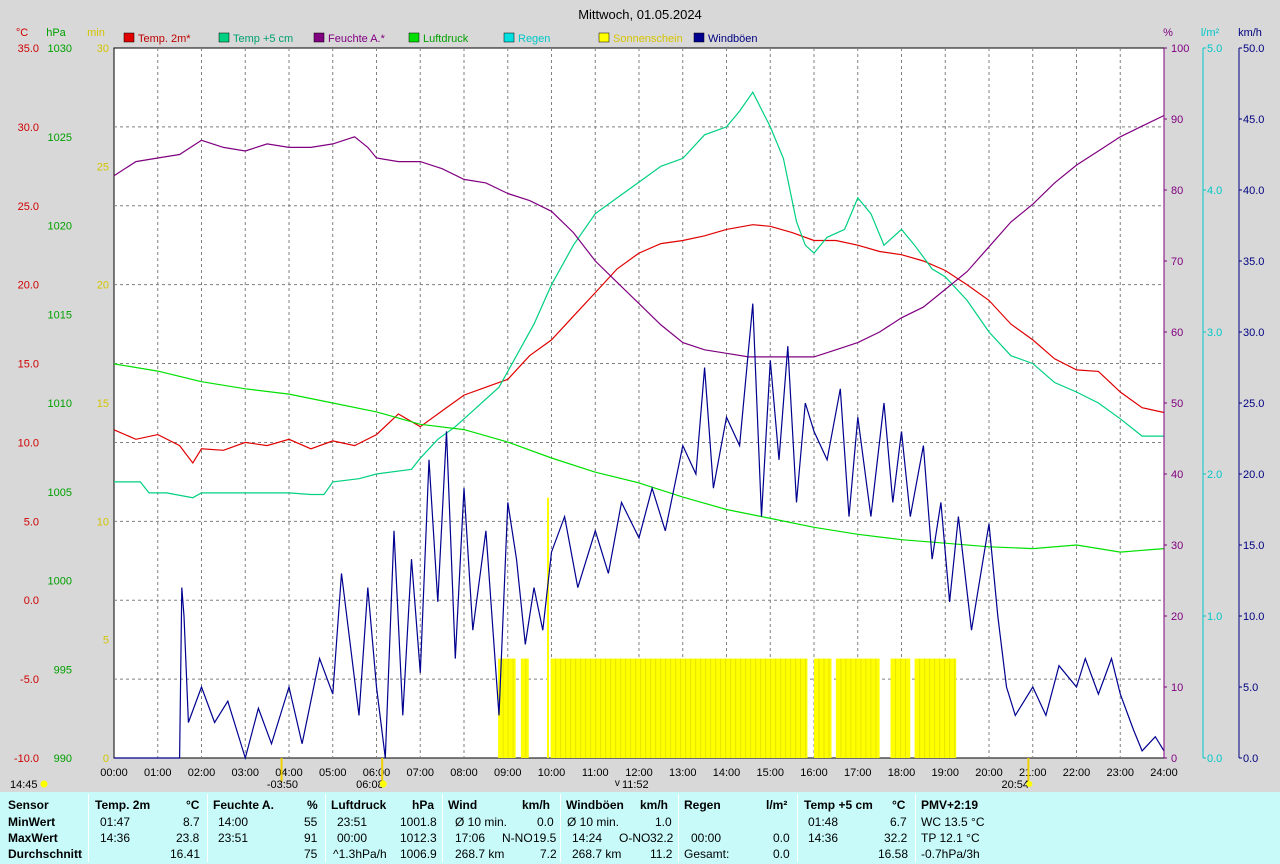  What do you see at coordinates (639, 773) in the screenshot?
I see `x-tick-label: 12:00` at bounding box center [639, 773].